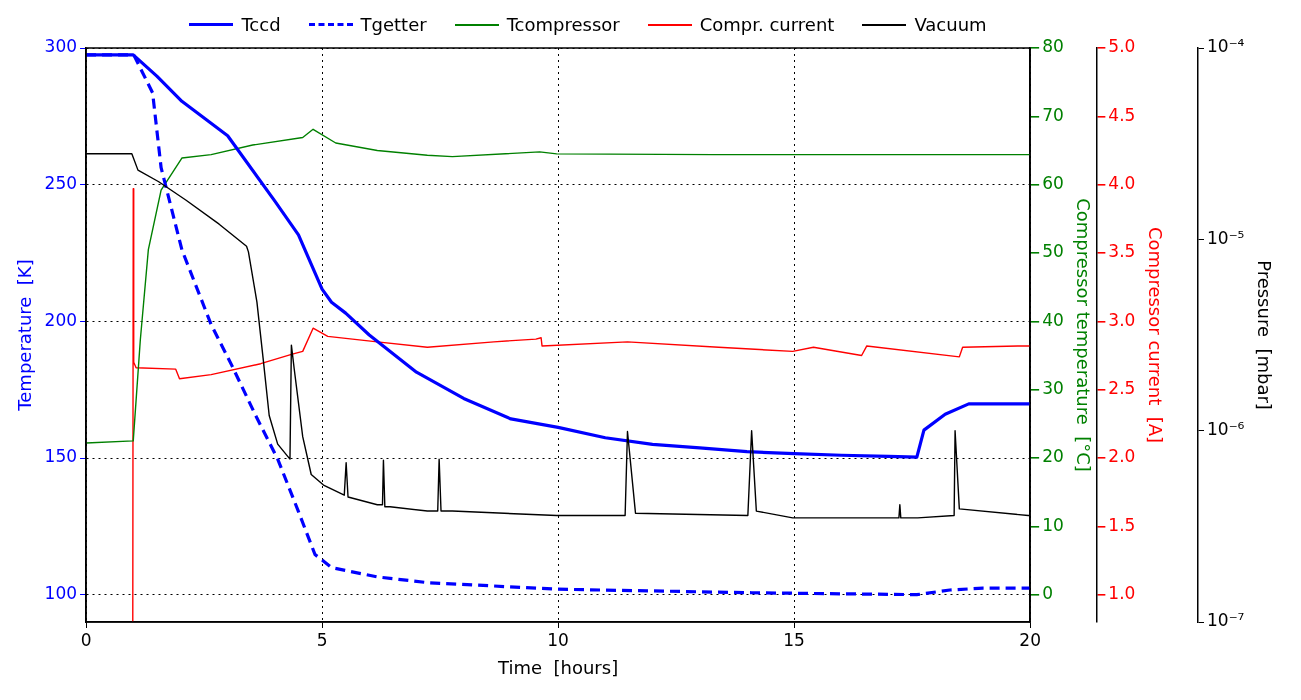 This screenshot has height=700, width=1301. Describe the element at coordinates (1122, 251) in the screenshot. I see `y3-tick-label: 3.5` at that location.